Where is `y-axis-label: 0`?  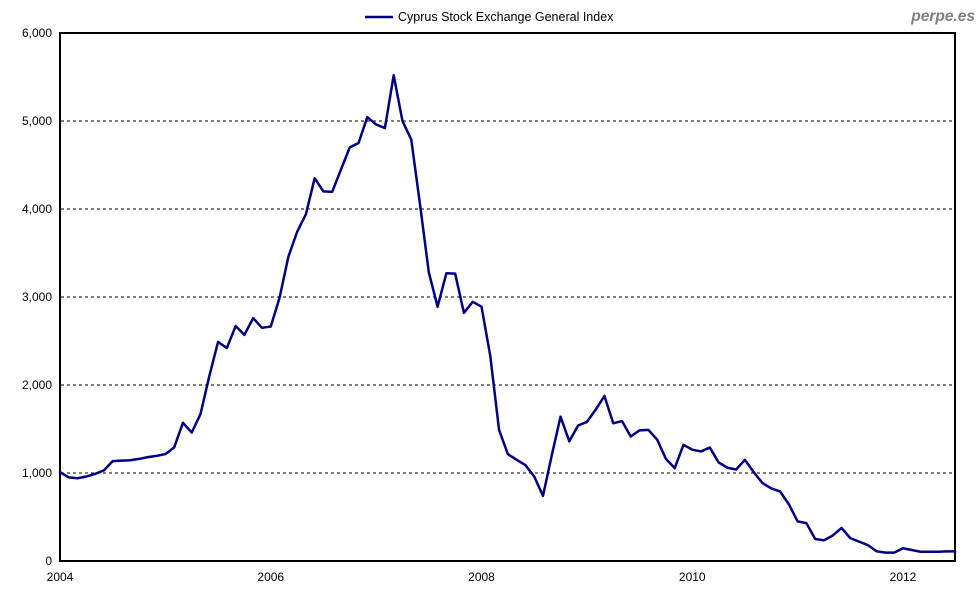 y-axis-label: 0 is located at coordinates (48, 561).